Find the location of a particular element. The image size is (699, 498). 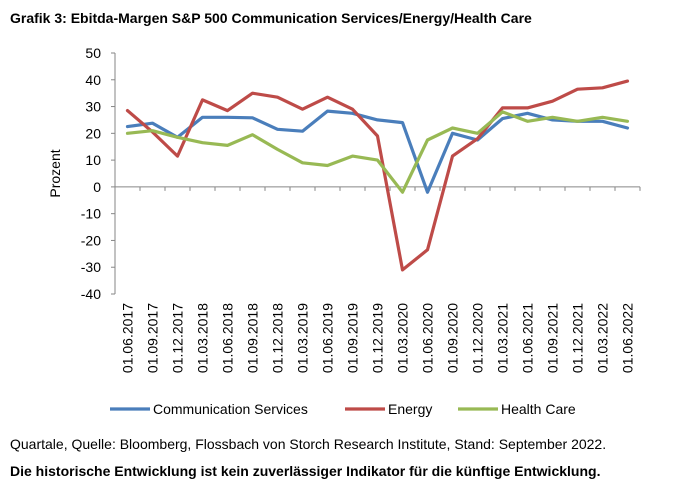

y-tick-label: -30 is located at coordinates (91, 267).